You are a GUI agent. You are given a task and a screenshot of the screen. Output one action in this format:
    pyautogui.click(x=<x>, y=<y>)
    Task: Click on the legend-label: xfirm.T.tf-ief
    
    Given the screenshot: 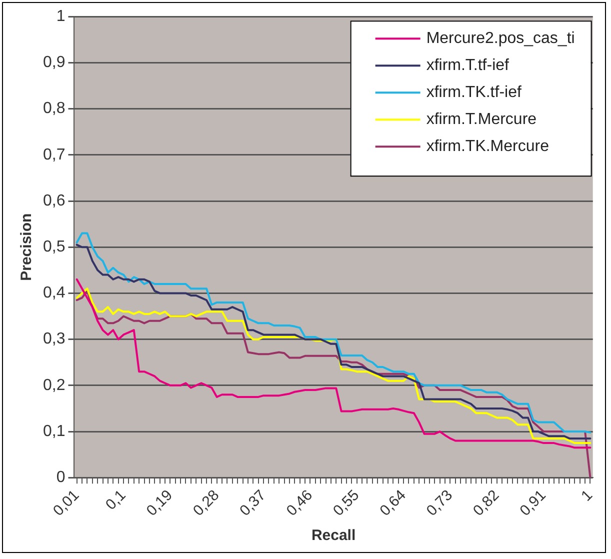 What is the action you would take?
    pyautogui.click(x=468, y=65)
    